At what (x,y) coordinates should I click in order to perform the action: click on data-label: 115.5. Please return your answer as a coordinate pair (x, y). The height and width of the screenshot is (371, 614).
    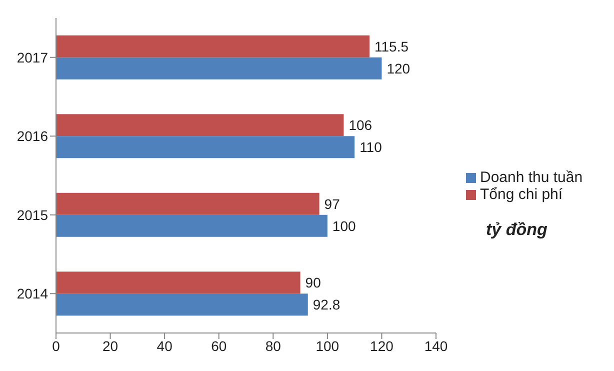
    Looking at the image, I should click on (391, 46).